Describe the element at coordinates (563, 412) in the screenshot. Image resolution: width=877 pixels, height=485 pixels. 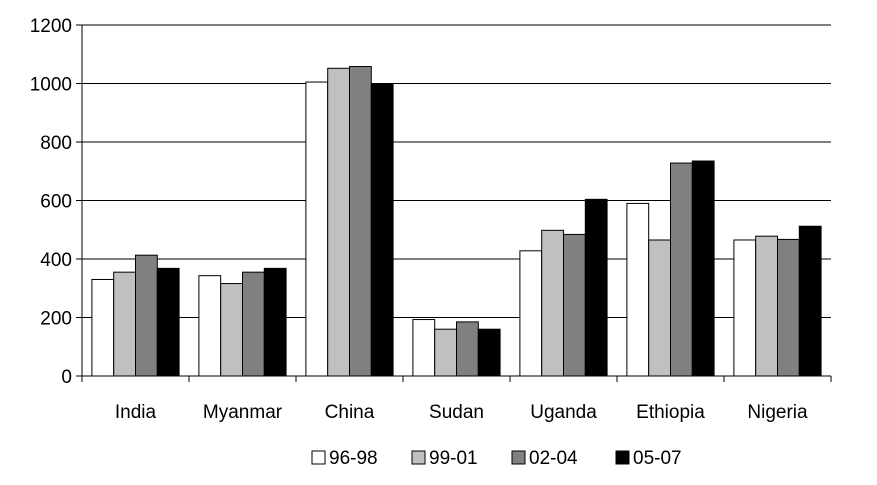
I see `x-tick-label: Uganda` at that location.